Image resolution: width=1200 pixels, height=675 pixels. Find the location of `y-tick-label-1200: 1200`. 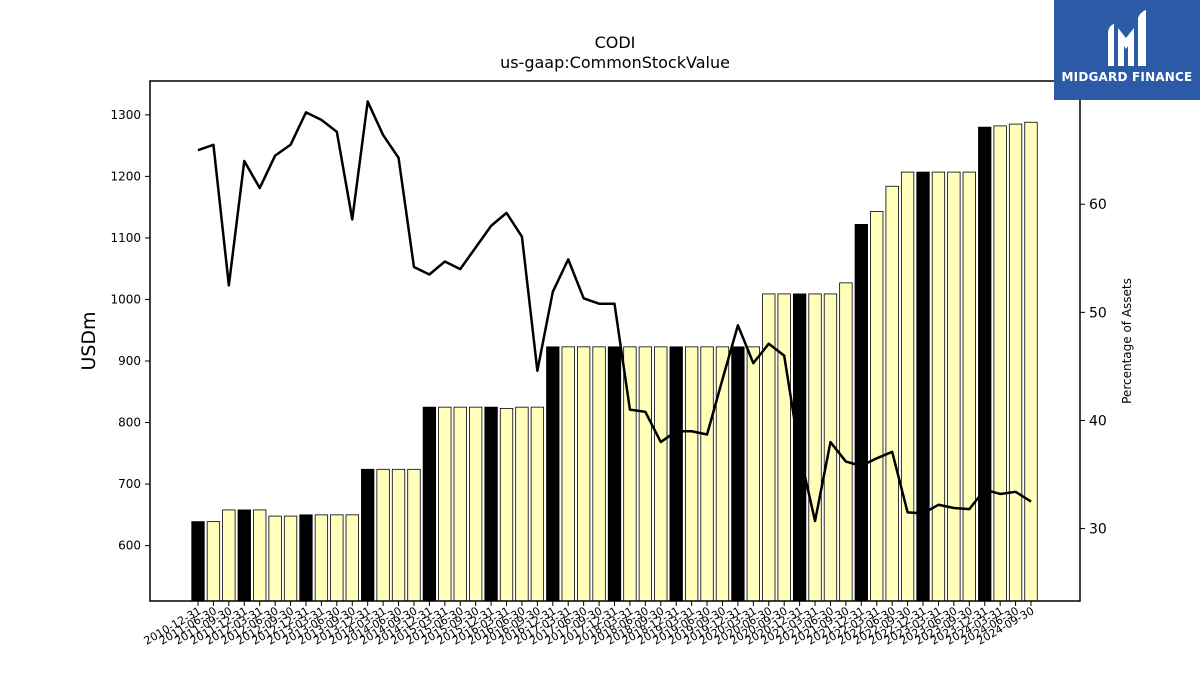

y-tick-label-1200: 1200 is located at coordinates (125, 176).